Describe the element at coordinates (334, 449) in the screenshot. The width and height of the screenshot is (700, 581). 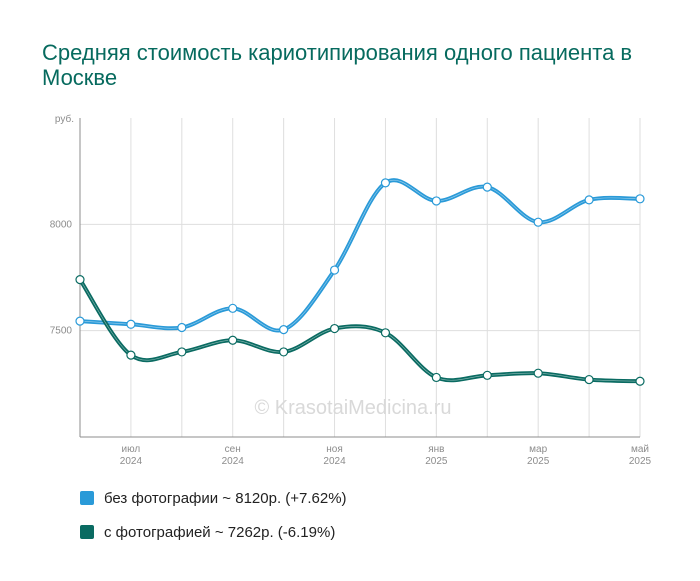
I see `x-tick-month: ноя` at that location.